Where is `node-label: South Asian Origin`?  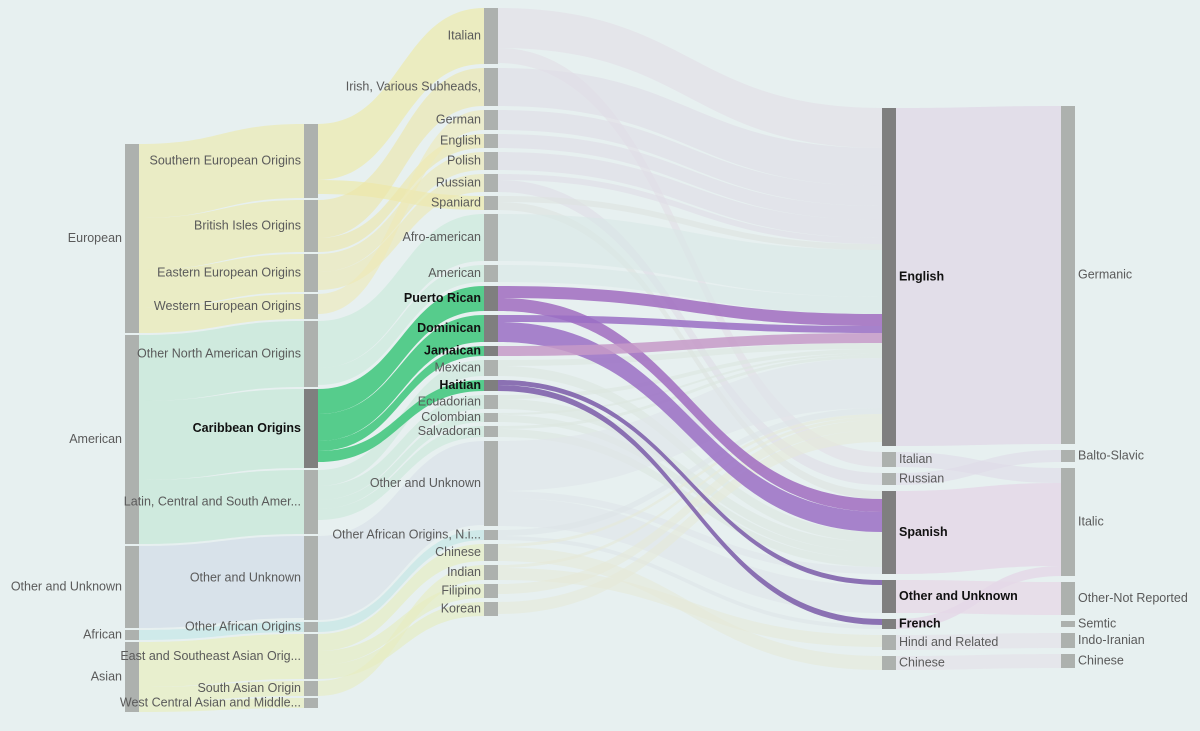
node-label: South Asian Origin is located at coordinates (249, 688).